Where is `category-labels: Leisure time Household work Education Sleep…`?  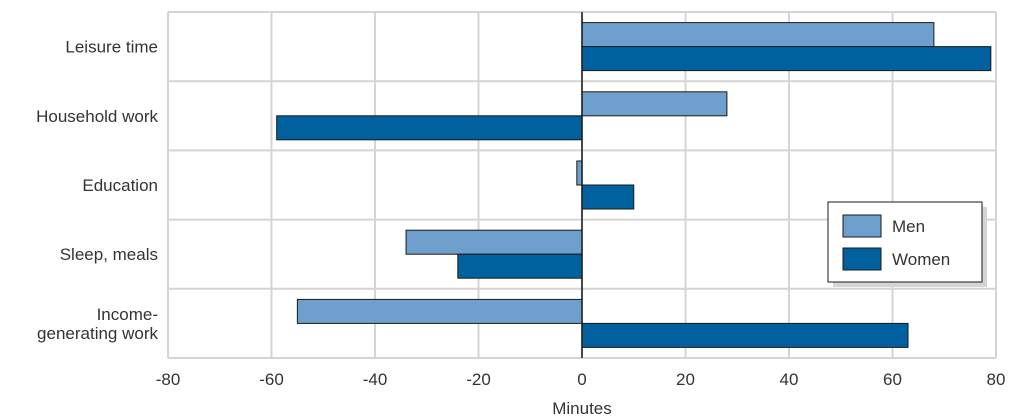
category-labels: Leisure time Household work Education Sleep… is located at coordinates (97, 190).